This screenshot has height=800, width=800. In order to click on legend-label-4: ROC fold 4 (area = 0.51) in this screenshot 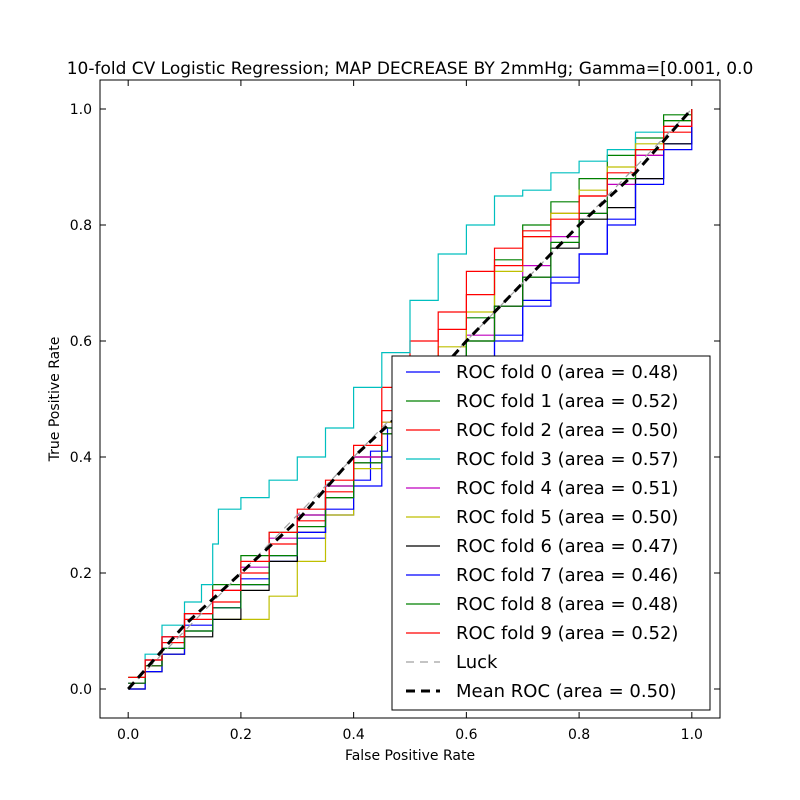, I will do `click(567, 488)`.